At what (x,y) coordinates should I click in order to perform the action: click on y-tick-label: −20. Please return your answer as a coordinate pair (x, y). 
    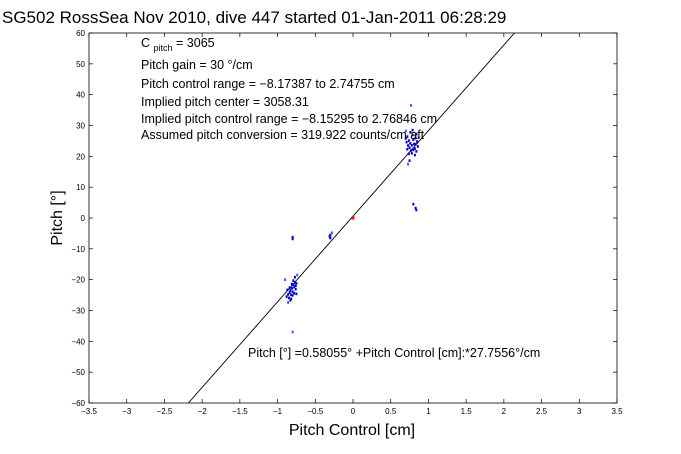
    Looking at the image, I should click on (78, 280).